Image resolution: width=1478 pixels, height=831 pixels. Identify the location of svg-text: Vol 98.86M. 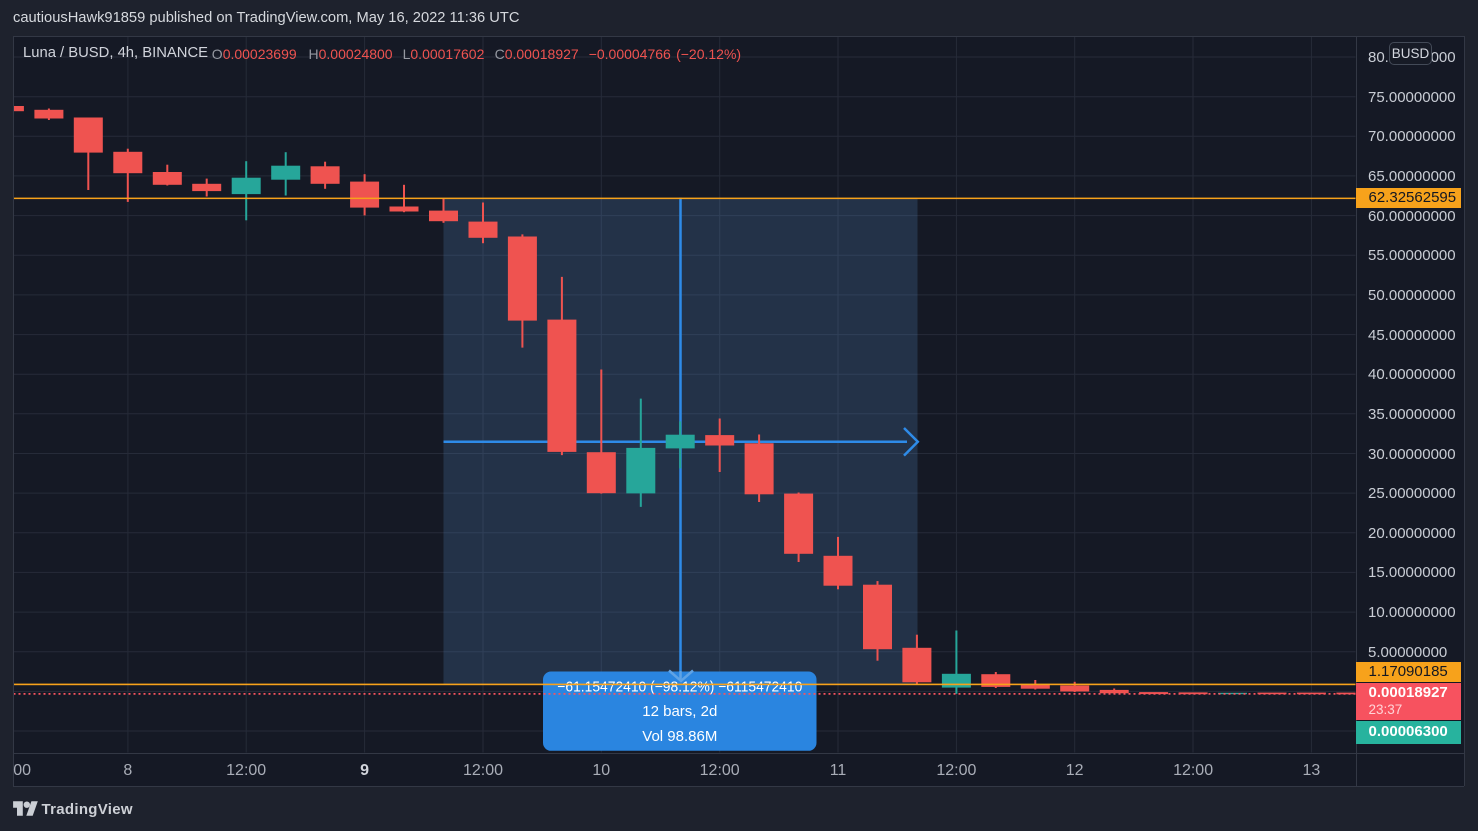
(679, 736).